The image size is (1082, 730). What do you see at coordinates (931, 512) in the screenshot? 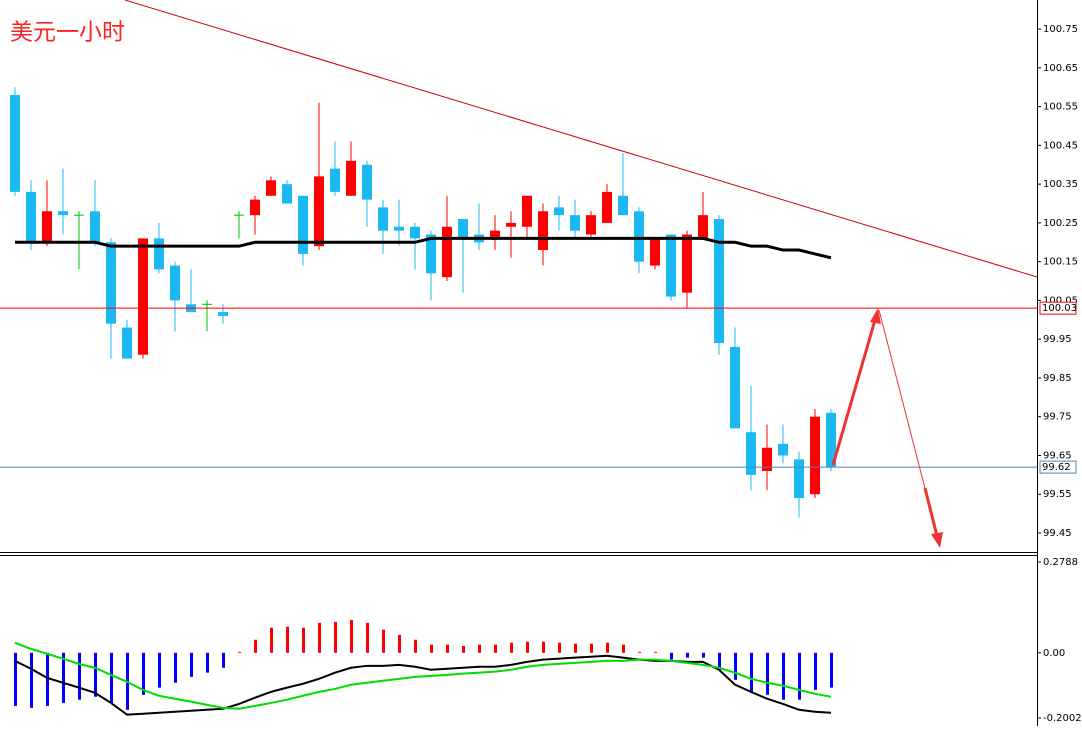
I see `arrow-down` at bounding box center [931, 512].